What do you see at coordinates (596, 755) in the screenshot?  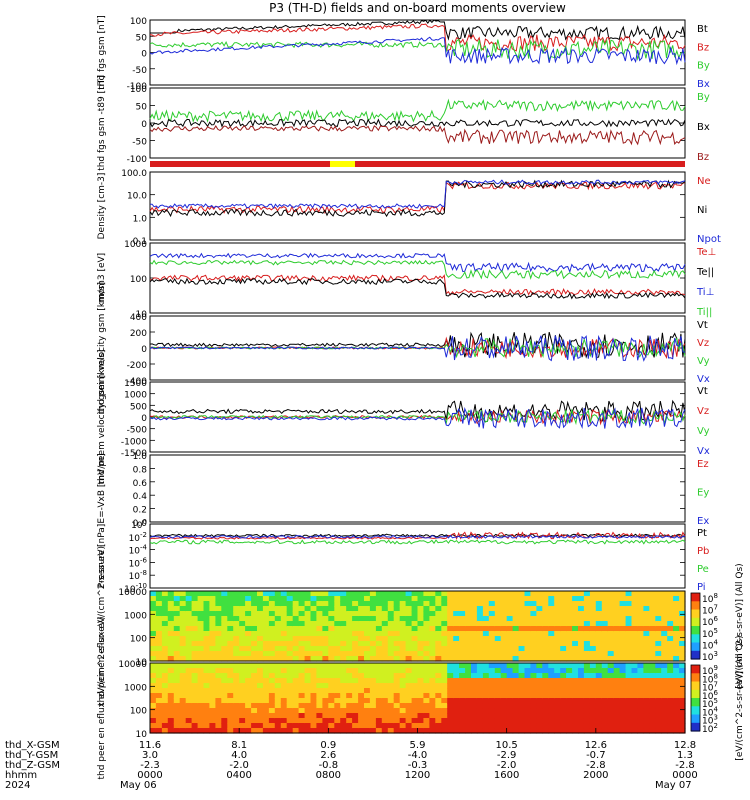 I see `footer-value: -0.7` at bounding box center [596, 755].